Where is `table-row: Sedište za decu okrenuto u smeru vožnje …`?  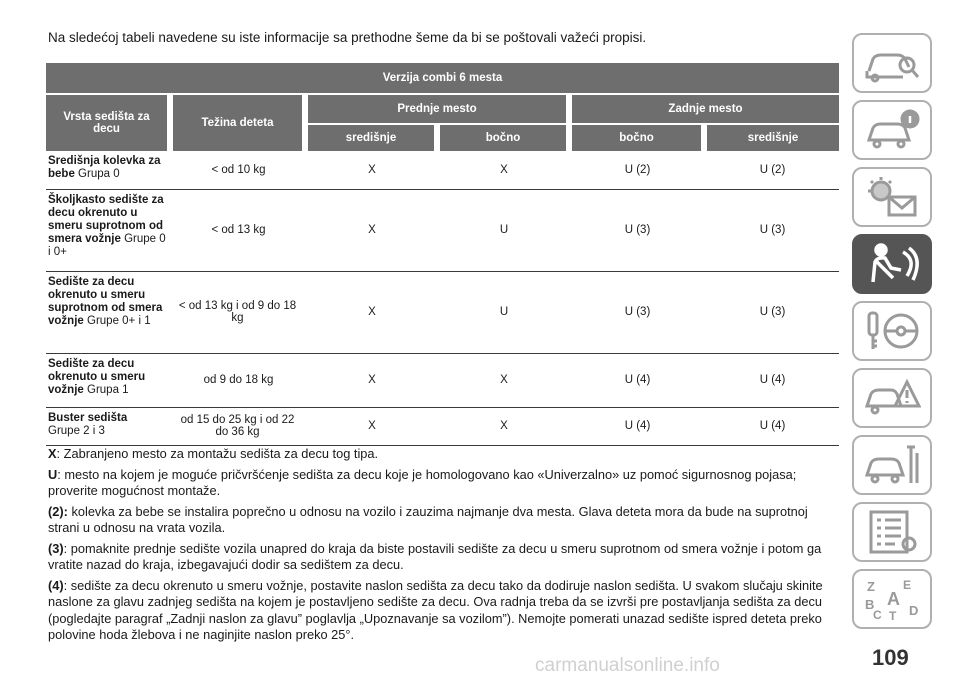 table-row: Sedište za decu okrenuto u smeru vožnje … is located at coordinates (442, 380).